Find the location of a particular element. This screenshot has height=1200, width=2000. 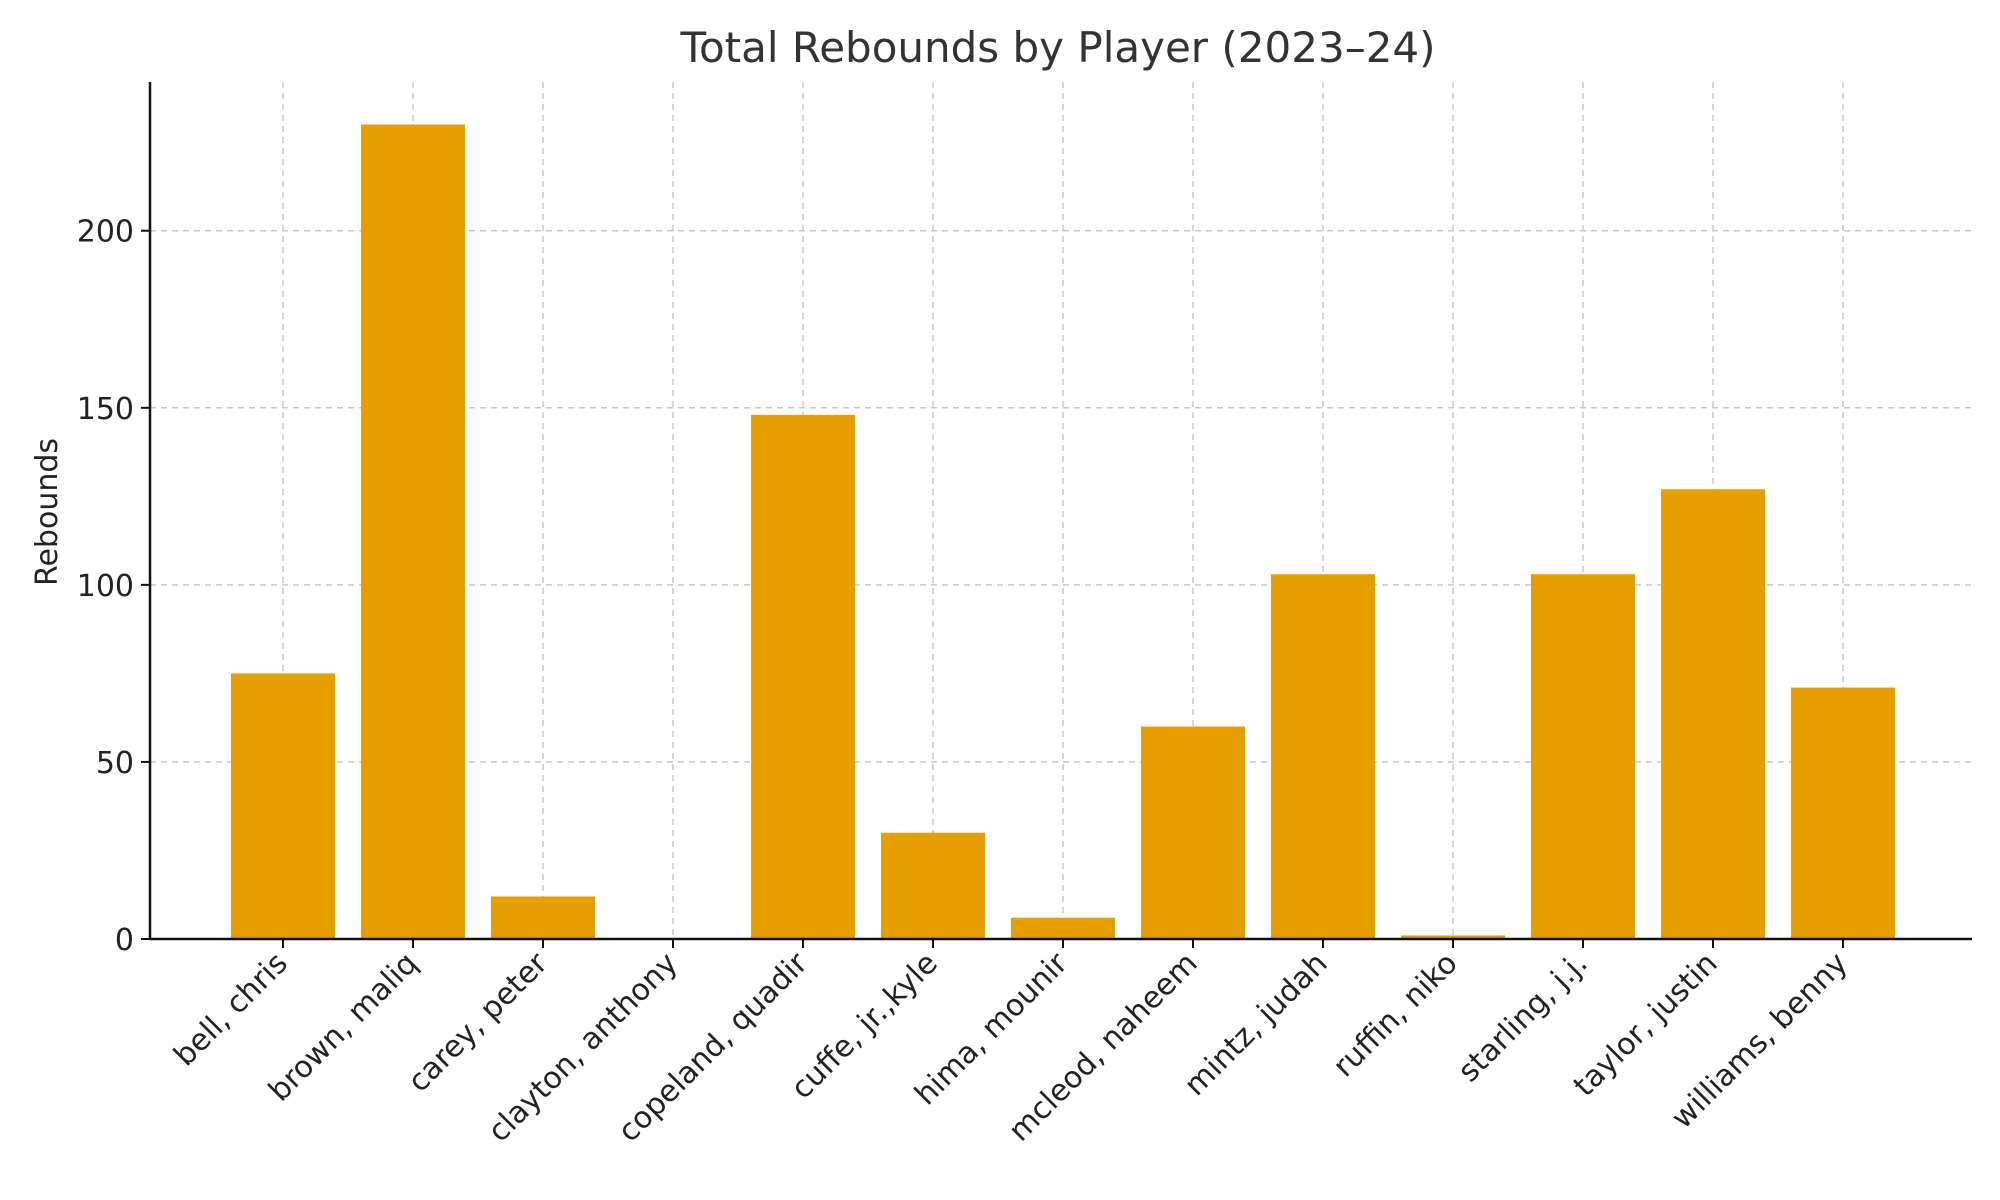

y-tick-label: 0 is located at coordinates (124, 940).